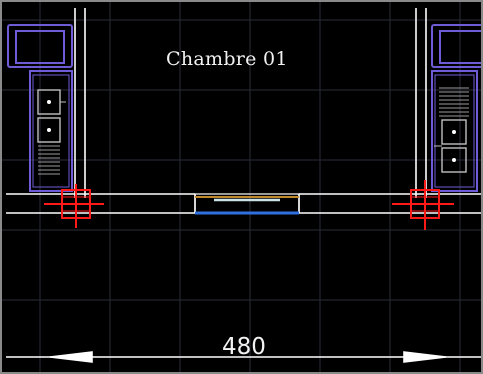  Describe the element at coordinates (71, 357) in the screenshot. I see `dimension-arrow-left-icon` at that location.